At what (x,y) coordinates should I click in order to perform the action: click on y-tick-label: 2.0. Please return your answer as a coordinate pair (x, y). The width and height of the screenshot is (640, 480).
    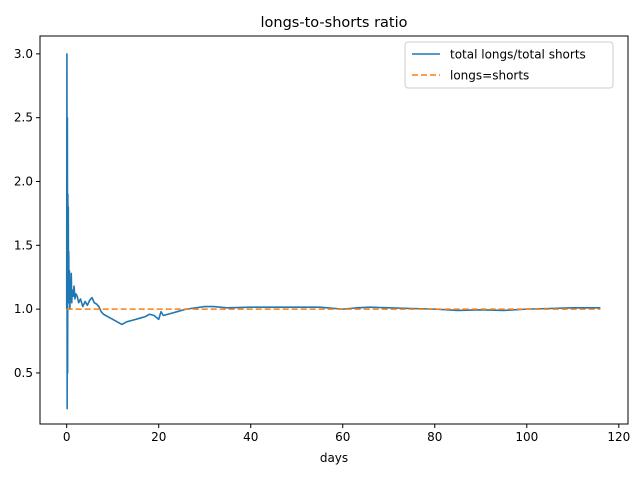
    Looking at the image, I should click on (23, 182).